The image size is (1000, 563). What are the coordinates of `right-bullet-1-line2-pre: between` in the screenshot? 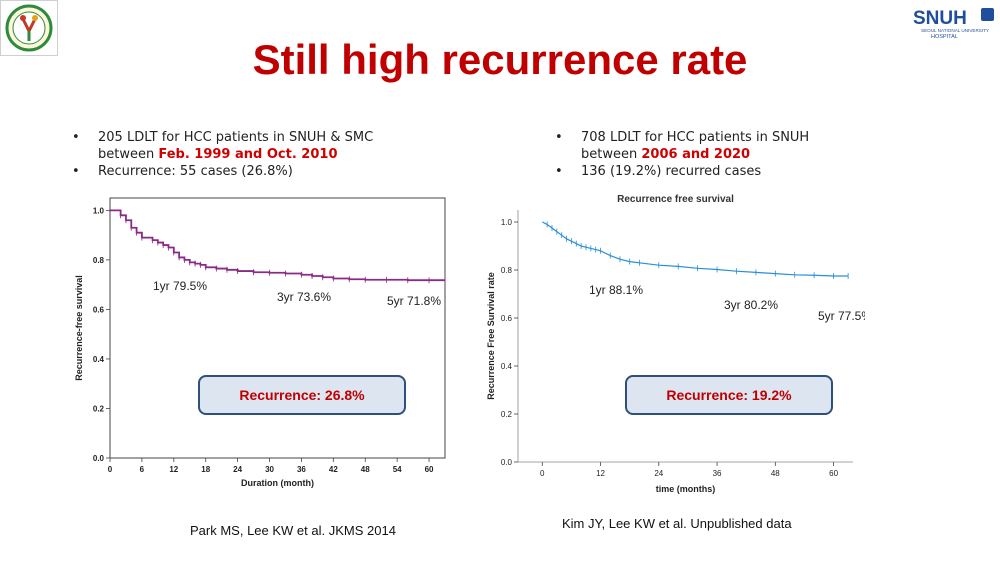 It's located at (611, 154).